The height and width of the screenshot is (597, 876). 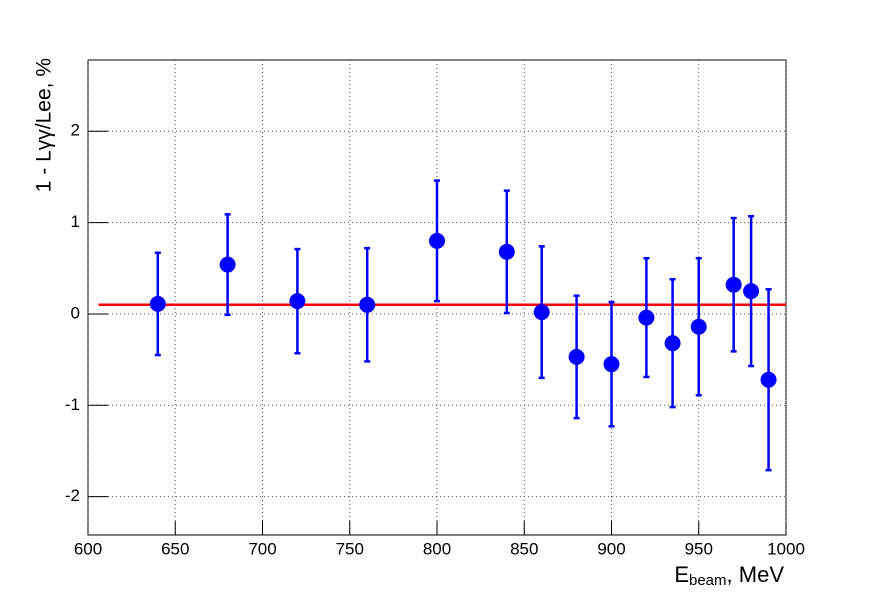 What do you see at coordinates (175, 548) in the screenshot?
I see `x-tick-label: 650` at bounding box center [175, 548].